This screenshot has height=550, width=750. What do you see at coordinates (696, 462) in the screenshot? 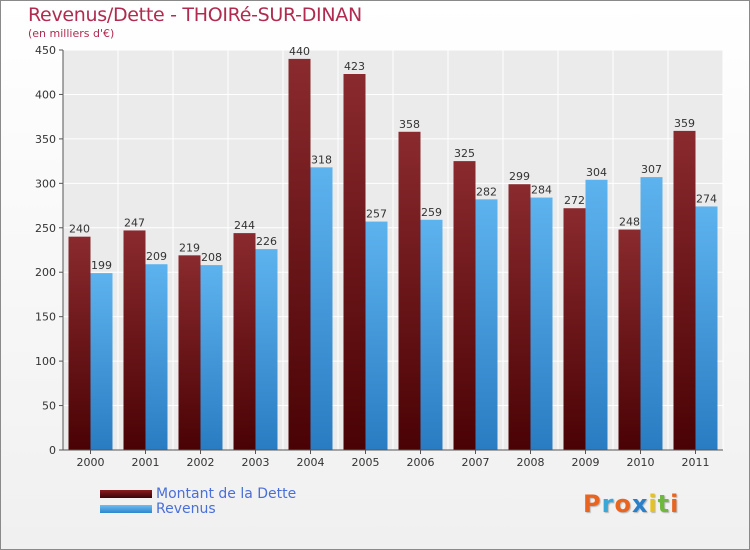
I see `x-tick-label: 2011` at bounding box center [696, 462].